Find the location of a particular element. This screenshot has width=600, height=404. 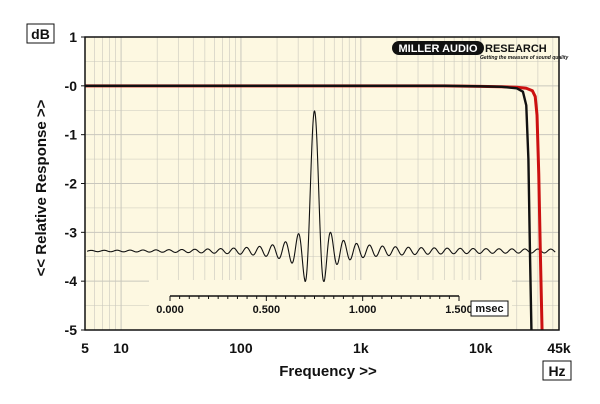

inset-background is located at coordinates (330, 305).